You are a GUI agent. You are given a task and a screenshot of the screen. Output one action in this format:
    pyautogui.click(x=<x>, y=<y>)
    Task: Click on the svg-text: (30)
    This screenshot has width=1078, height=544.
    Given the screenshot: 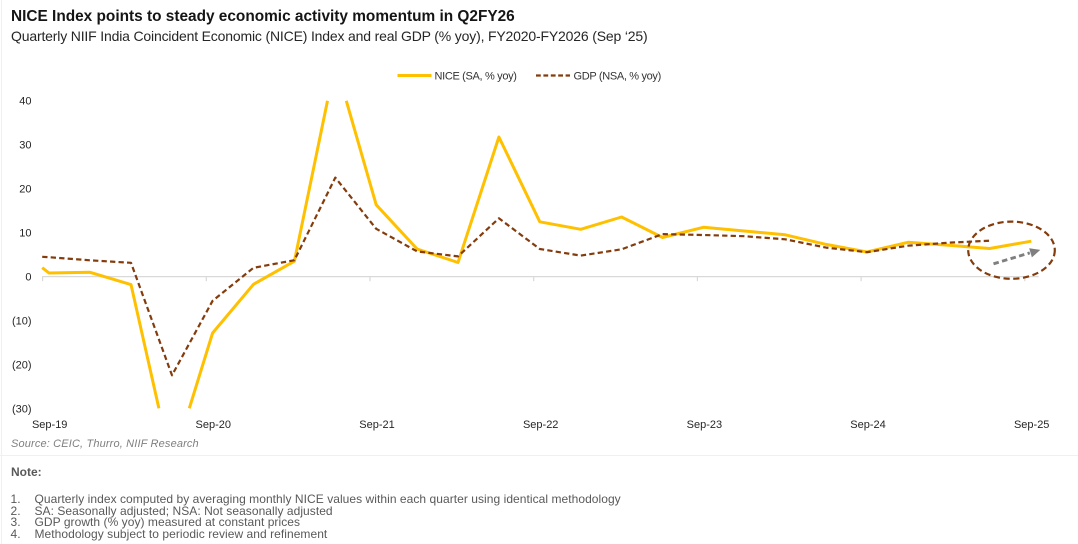 What is the action you would take?
    pyautogui.click(x=22, y=410)
    